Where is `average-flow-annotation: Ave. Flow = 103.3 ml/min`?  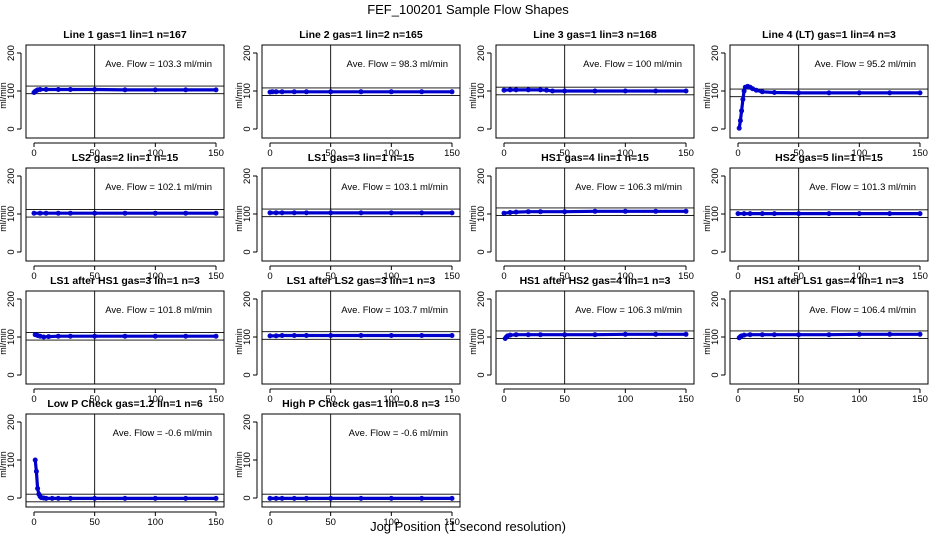
average-flow-annotation: Ave. Flow = 103.3 ml/min is located at coordinates (158, 64).